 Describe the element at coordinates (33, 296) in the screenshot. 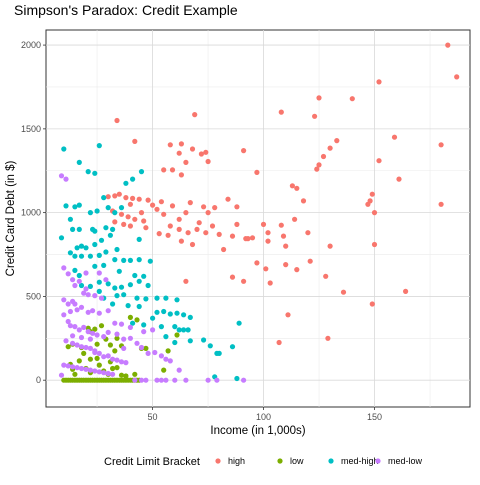

I see `y-tick-label: 500` at that location.